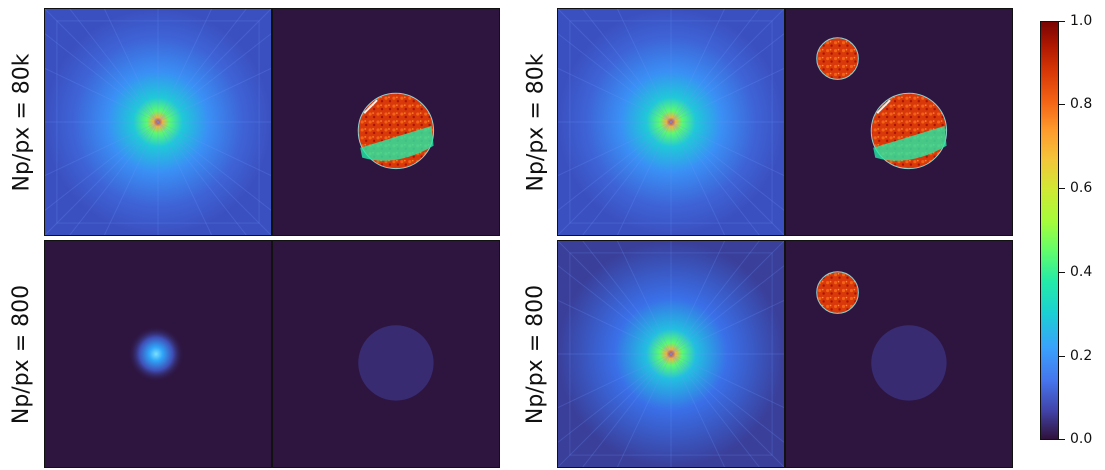  I want to click on row-label-80k: Np/px = 80k, so click(22, 122).